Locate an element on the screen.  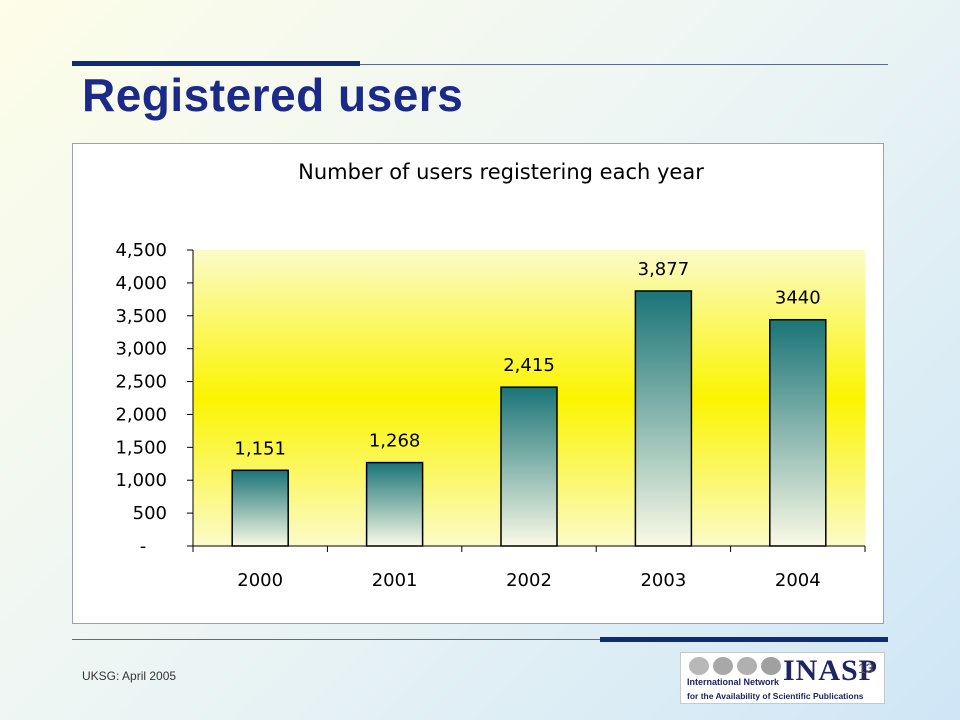
y-tick-label: - is located at coordinates (143, 546).